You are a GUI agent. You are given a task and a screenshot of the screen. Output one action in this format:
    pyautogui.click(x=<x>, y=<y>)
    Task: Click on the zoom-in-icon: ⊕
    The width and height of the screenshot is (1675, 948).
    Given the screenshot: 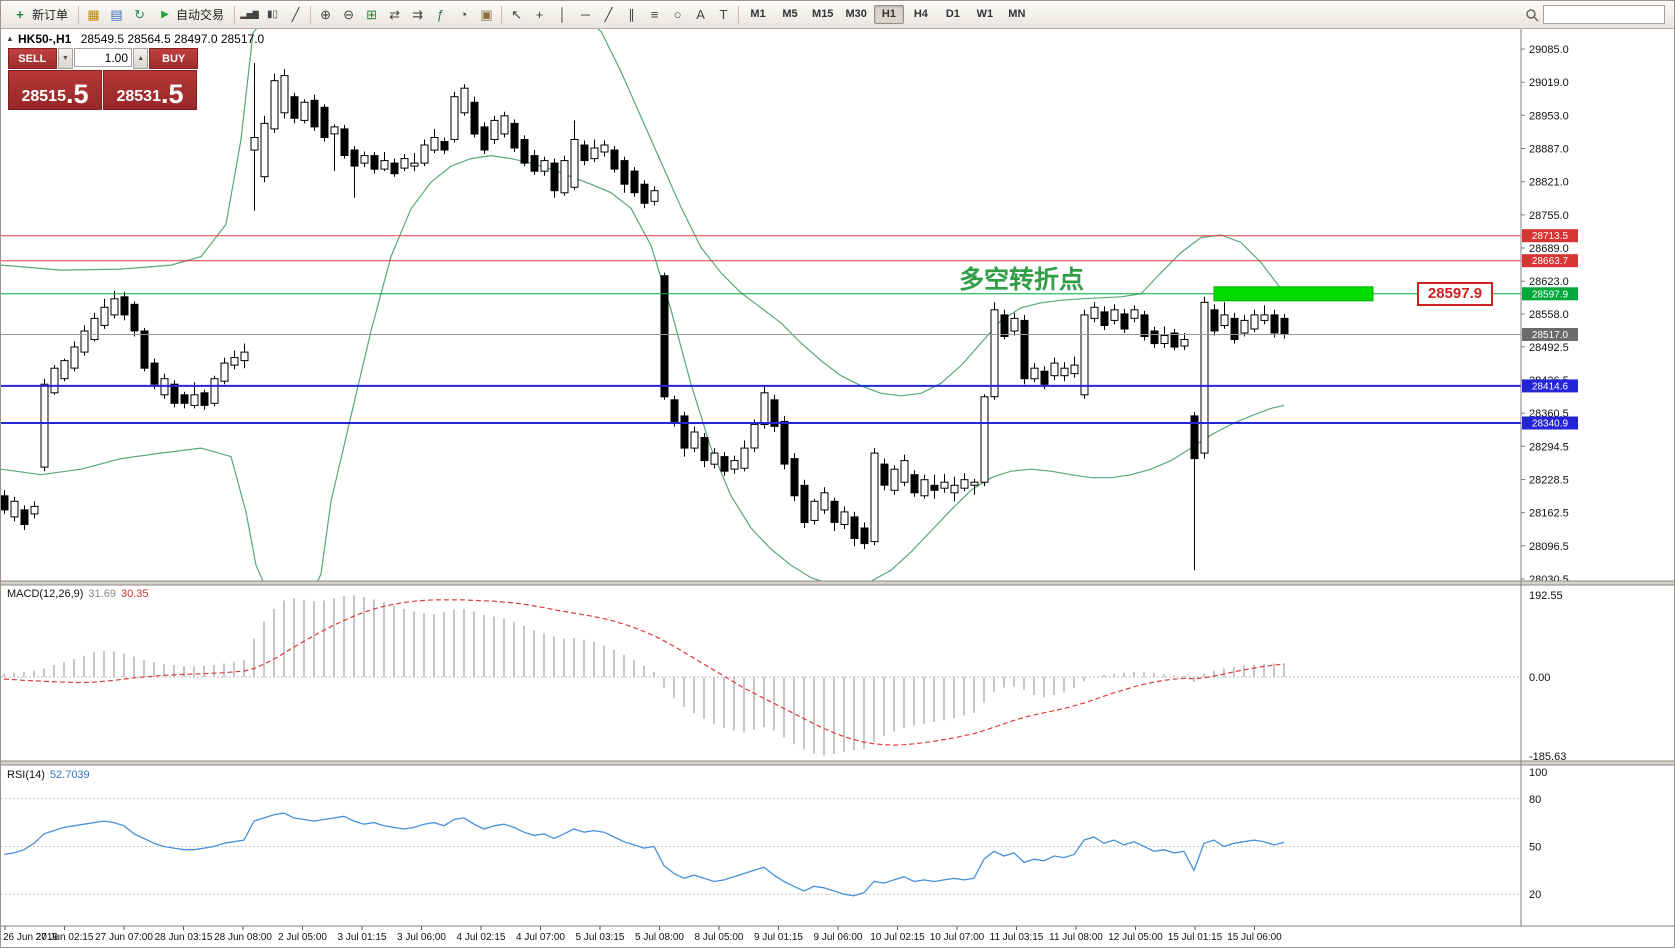 What is the action you would take?
    pyautogui.click(x=325, y=14)
    